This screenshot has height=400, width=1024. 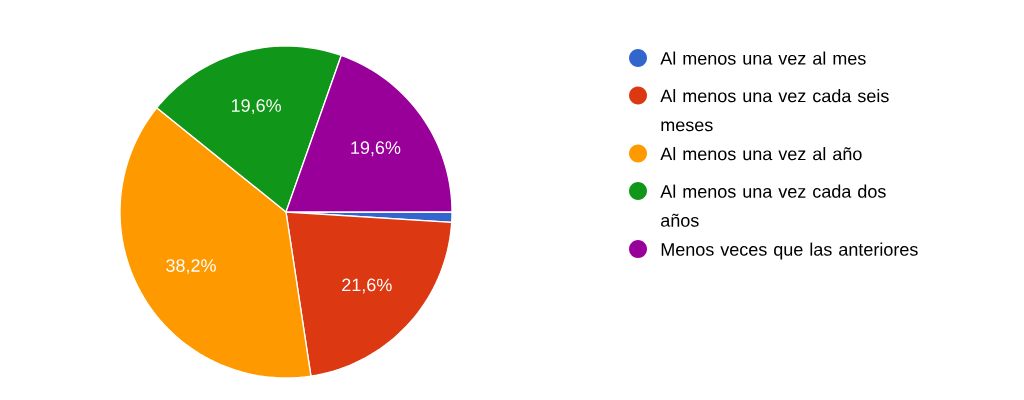 What do you see at coordinates (191, 267) in the screenshot?
I see `data-label: 38,2%` at bounding box center [191, 267].